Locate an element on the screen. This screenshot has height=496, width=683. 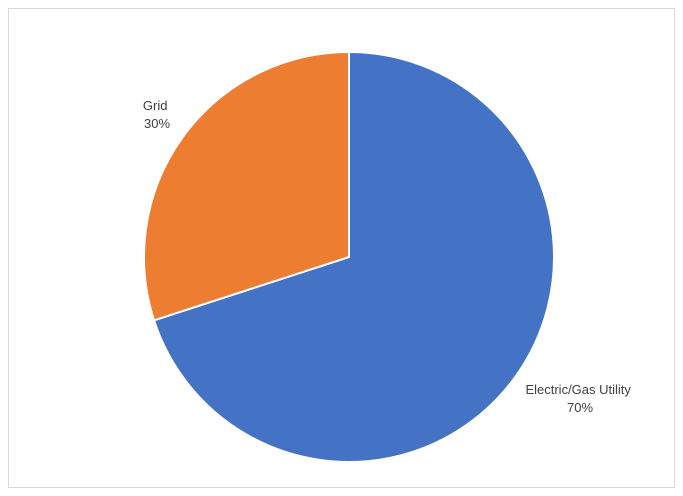
slice-label-electric-gas-utility-name: Electric/Gas Utility is located at coordinates (578, 389).